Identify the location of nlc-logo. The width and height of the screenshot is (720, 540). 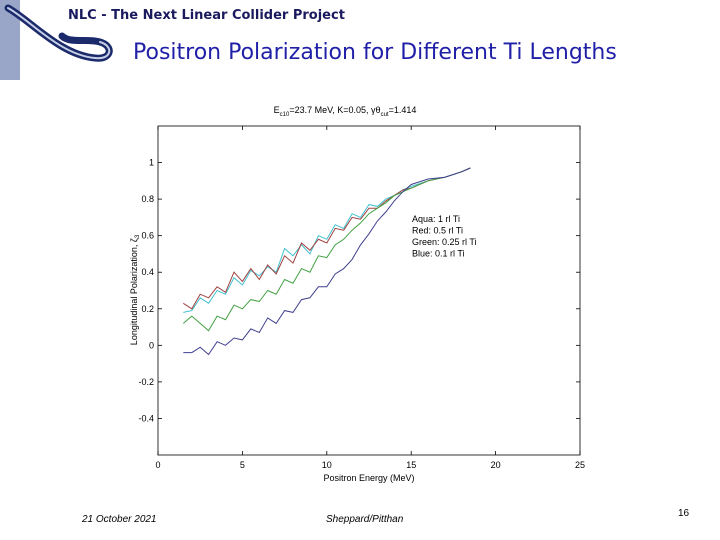
(56, 40).